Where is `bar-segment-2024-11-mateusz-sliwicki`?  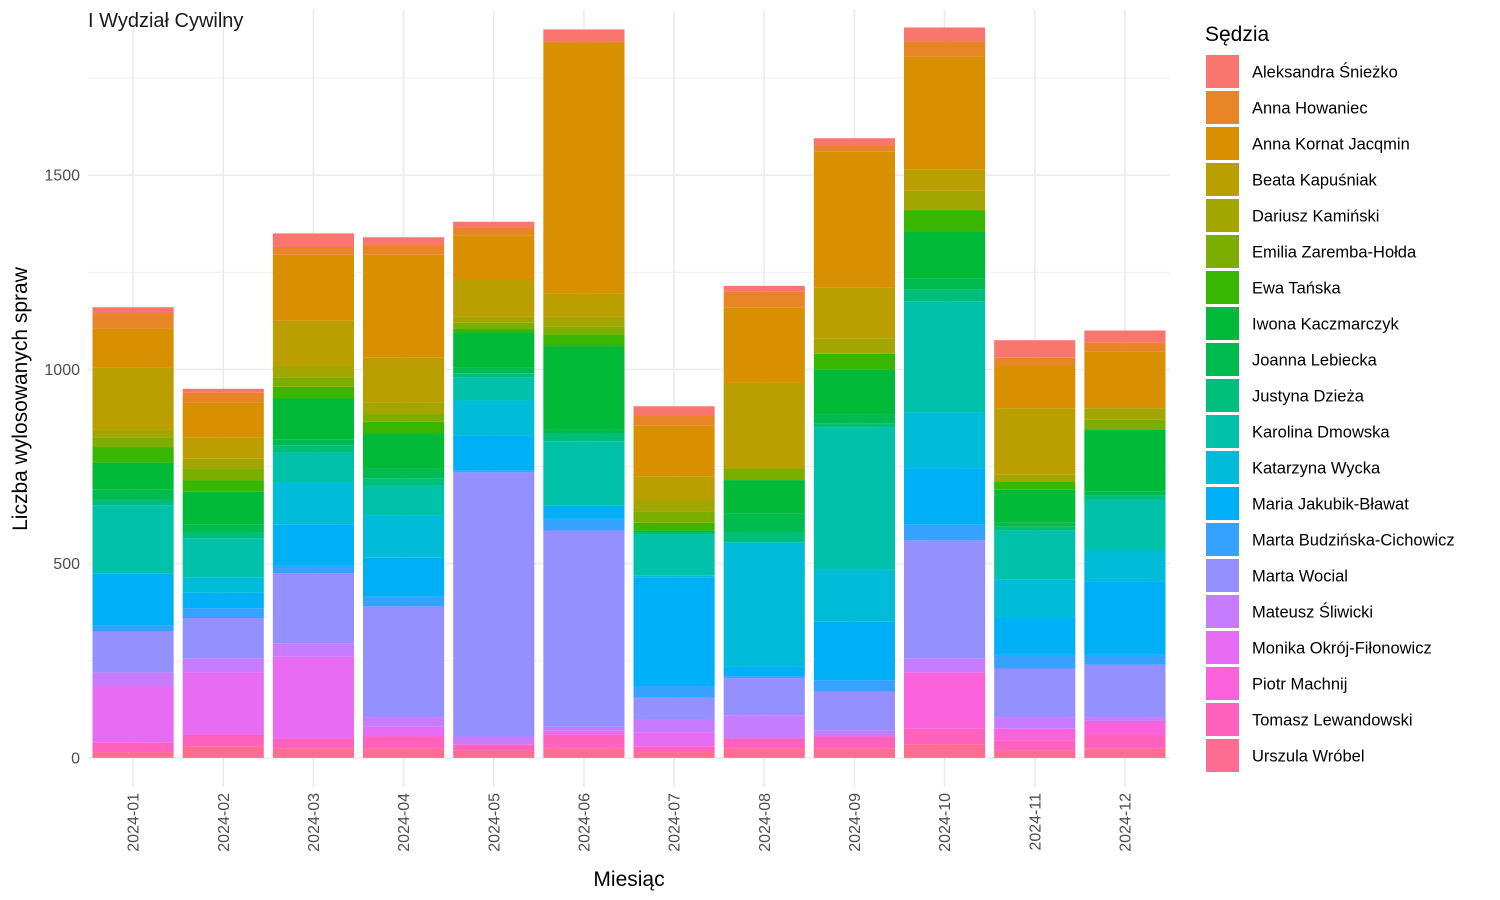 bar-segment-2024-11-mateusz-sliwicki is located at coordinates (1035, 723).